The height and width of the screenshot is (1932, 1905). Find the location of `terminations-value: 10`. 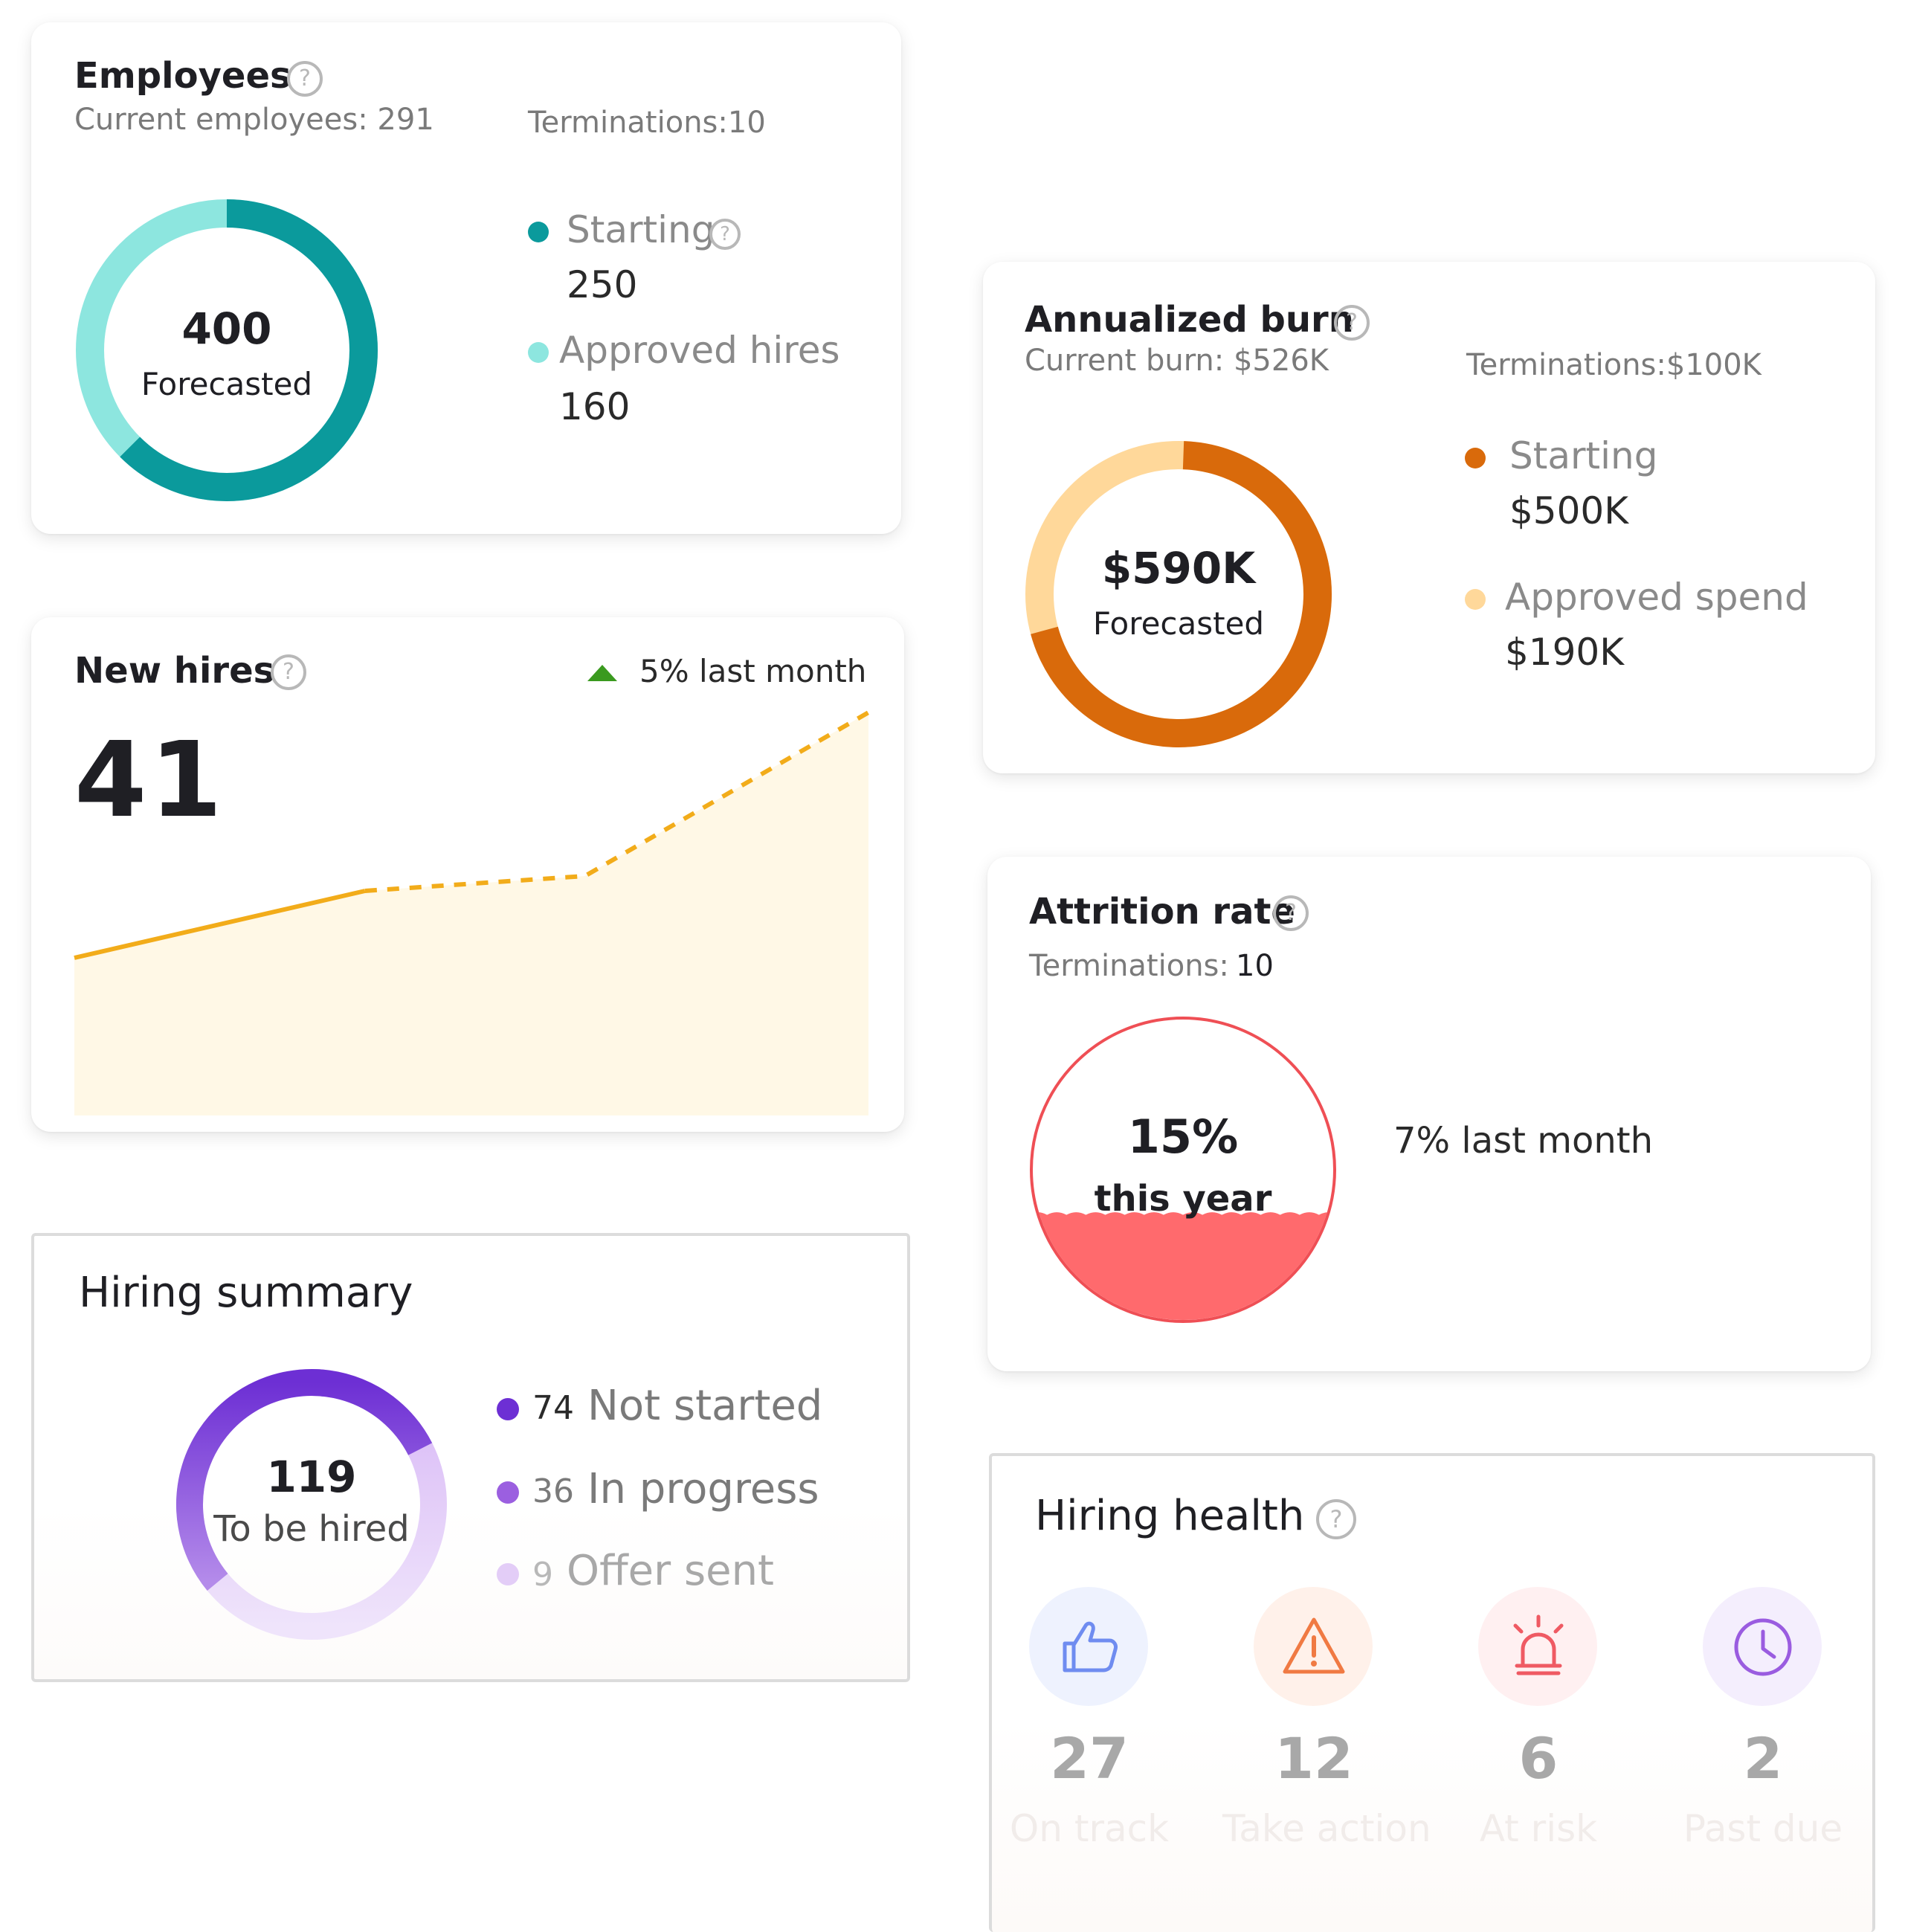

terminations-value: 10 is located at coordinates (1255, 966).